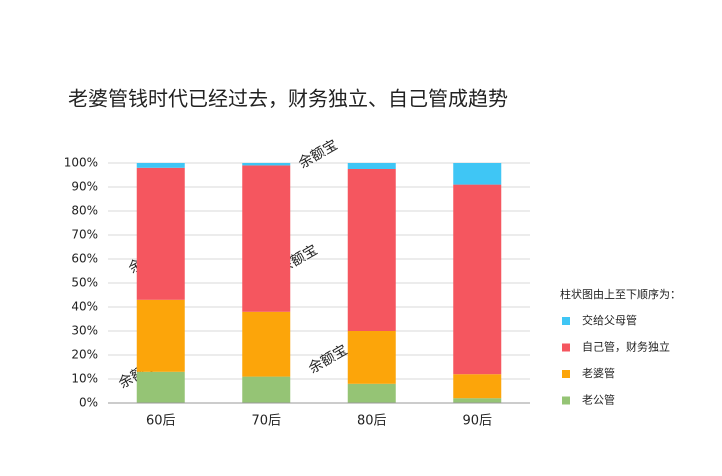 The width and height of the screenshot is (722, 476). What do you see at coordinates (84, 355) in the screenshot?
I see `y-tick-label: 20%` at bounding box center [84, 355].